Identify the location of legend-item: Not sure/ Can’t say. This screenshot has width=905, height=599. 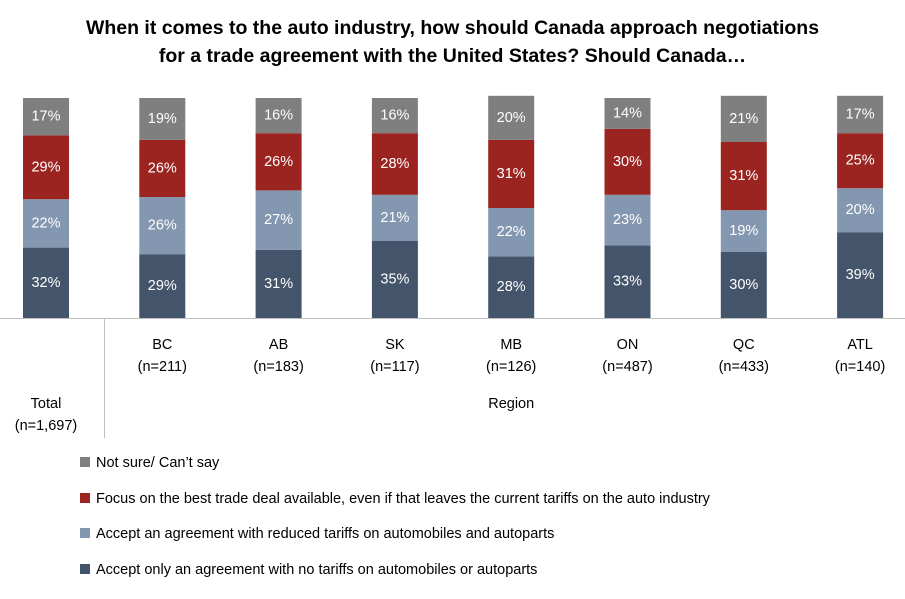
(149, 463).